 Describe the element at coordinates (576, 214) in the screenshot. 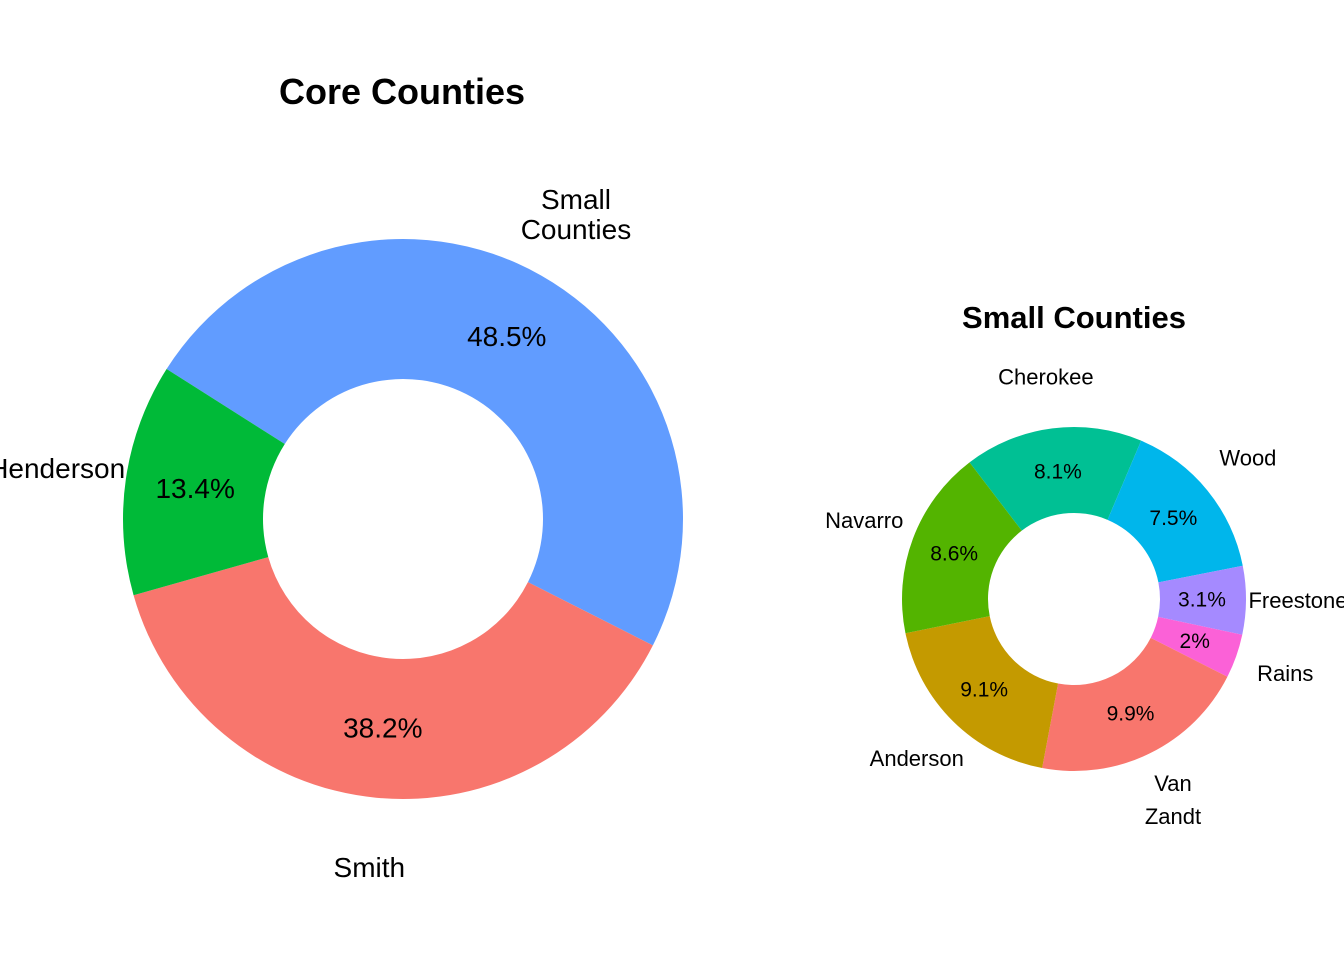

I see `slice-name-label: Small Counties` at that location.